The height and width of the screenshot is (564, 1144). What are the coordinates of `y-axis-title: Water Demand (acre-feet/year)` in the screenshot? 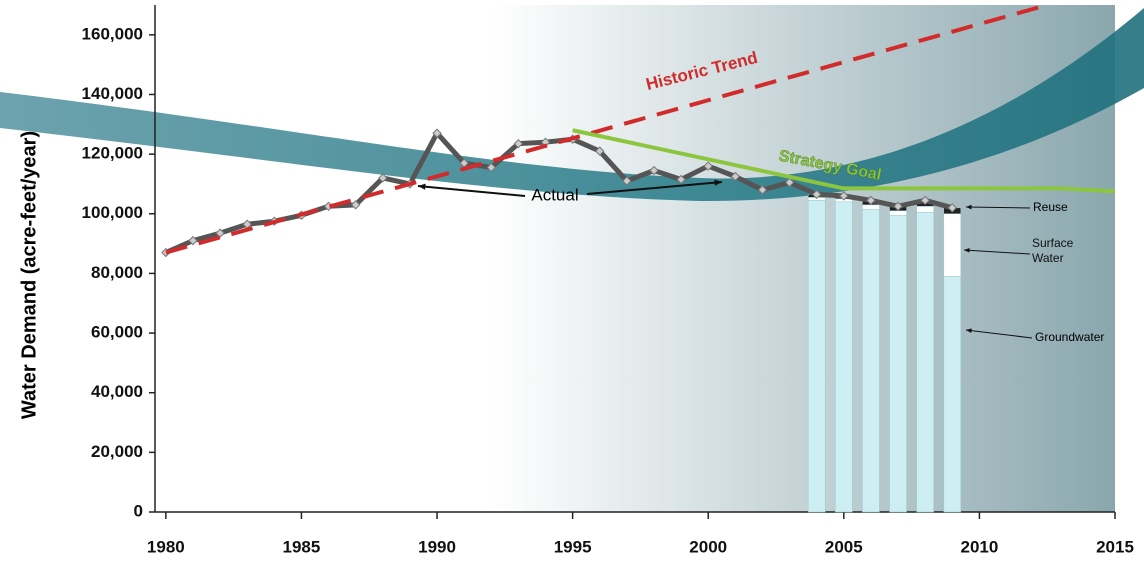 It's located at (29, 275).